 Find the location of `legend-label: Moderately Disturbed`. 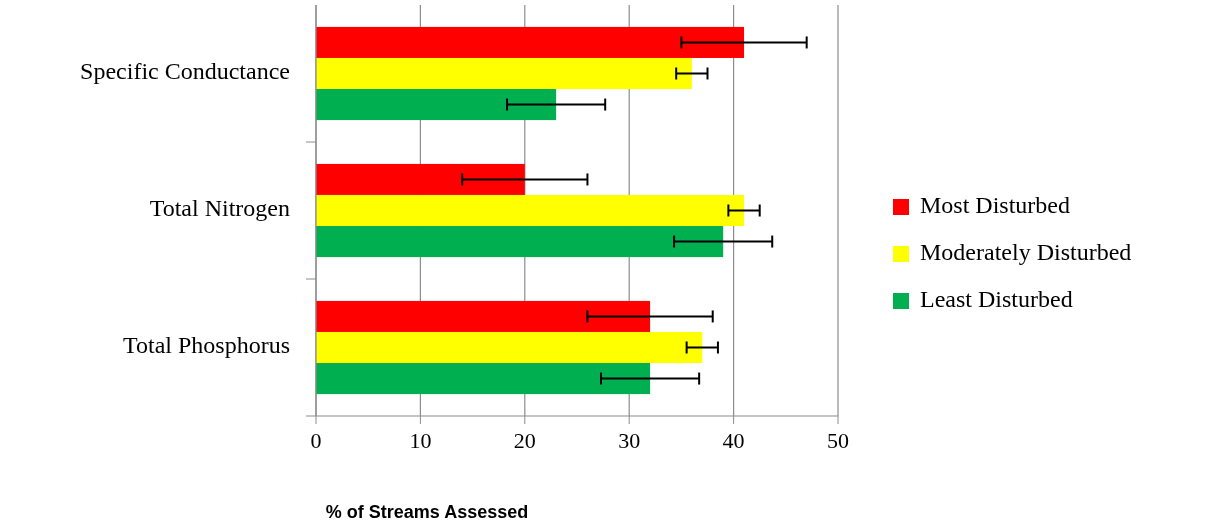

legend-label: Moderately Disturbed is located at coordinates (1026, 251).